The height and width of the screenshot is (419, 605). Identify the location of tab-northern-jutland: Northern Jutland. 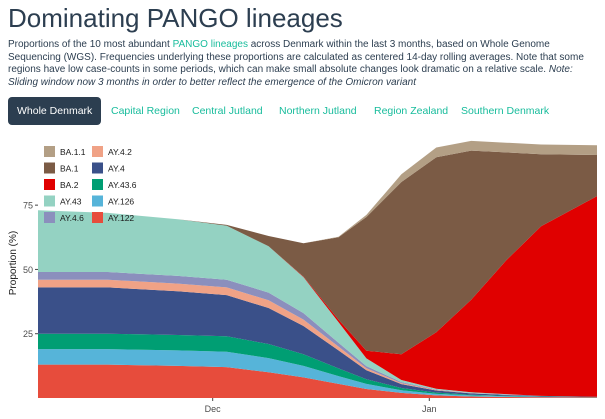
(318, 111).